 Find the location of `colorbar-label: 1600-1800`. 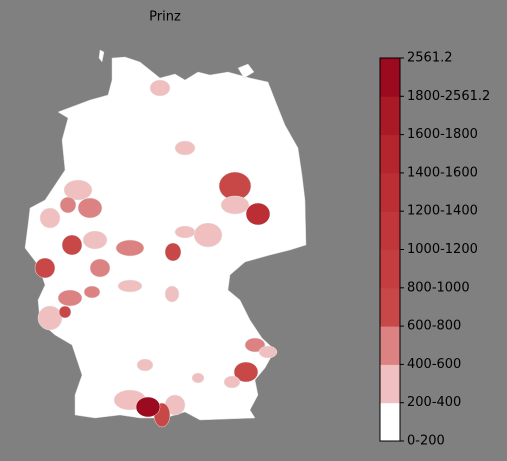

colorbar-label: 1600-1800 is located at coordinates (442, 134).